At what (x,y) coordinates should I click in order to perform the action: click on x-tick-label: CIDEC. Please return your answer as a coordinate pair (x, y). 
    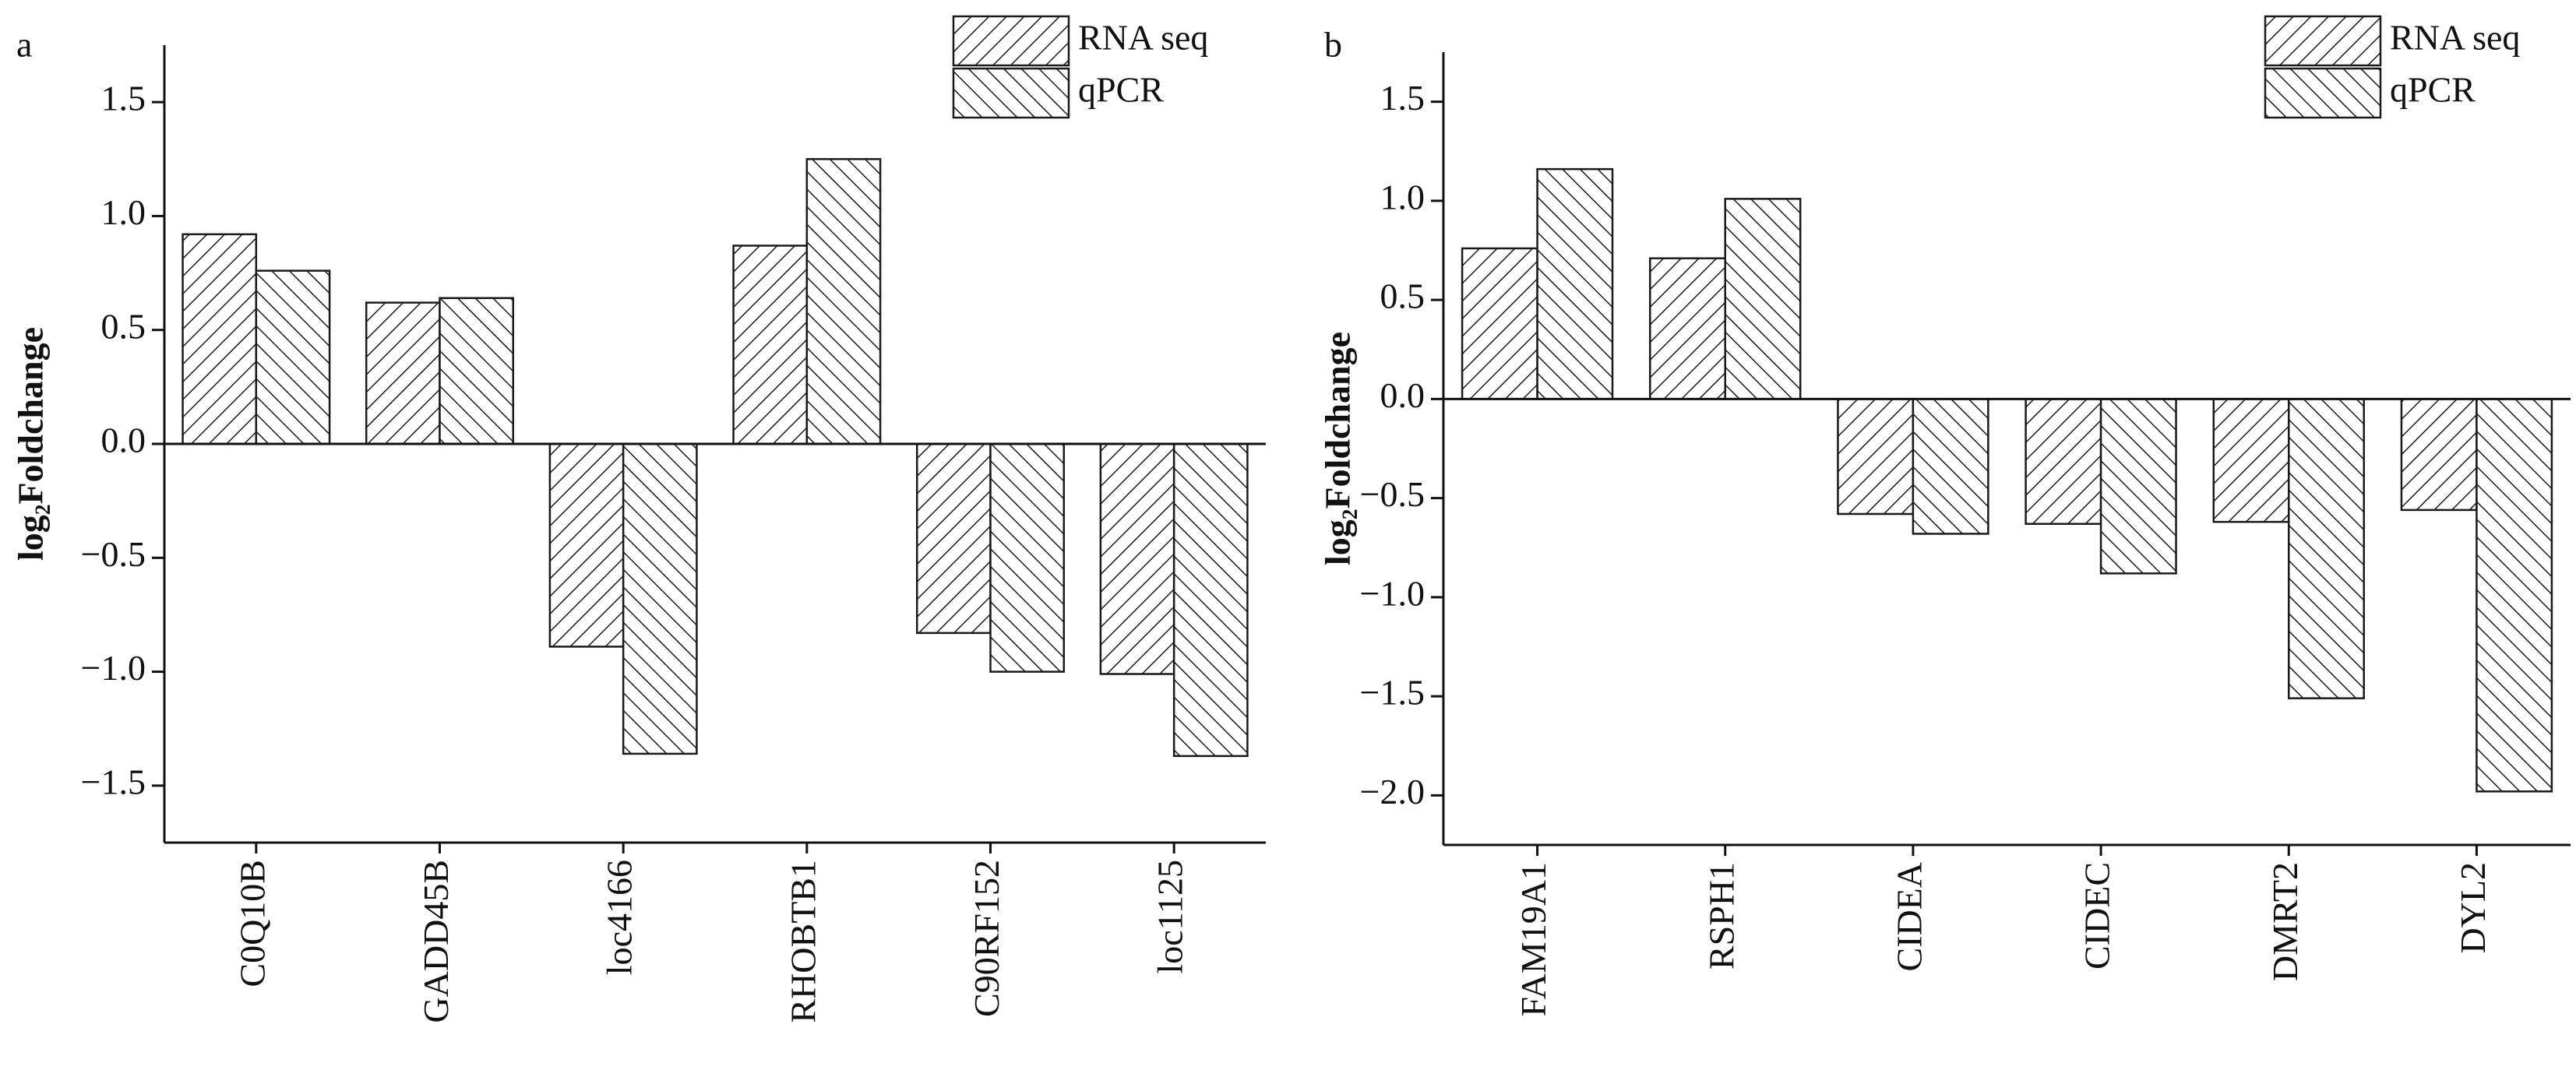
    Looking at the image, I should click on (2097, 916).